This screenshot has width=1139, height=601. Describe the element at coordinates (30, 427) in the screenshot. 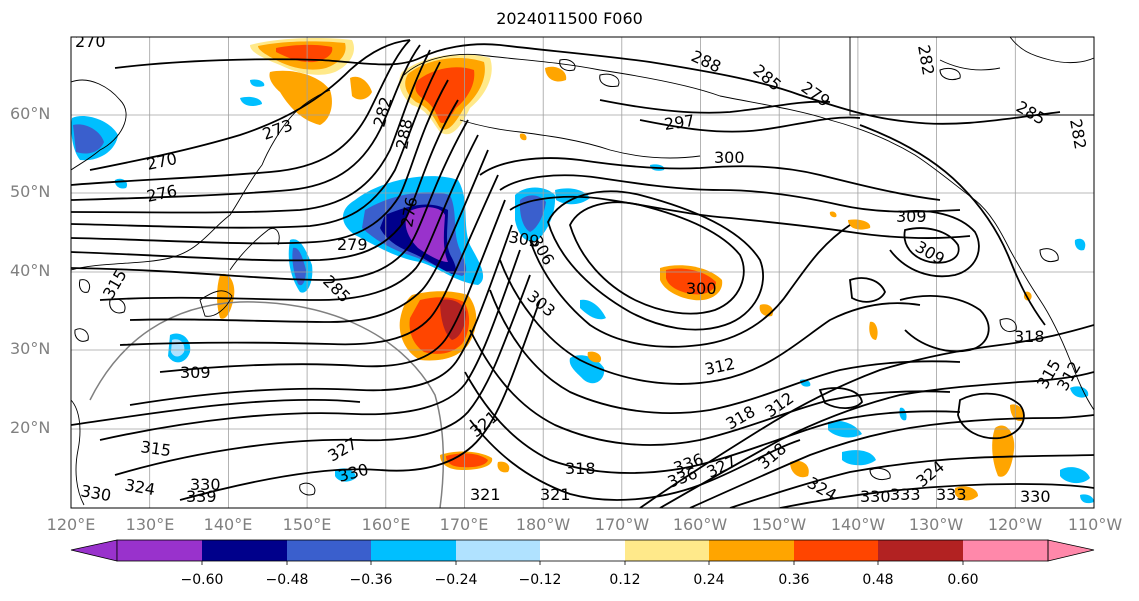

I see `lat-label-20n: 20°N` at that location.